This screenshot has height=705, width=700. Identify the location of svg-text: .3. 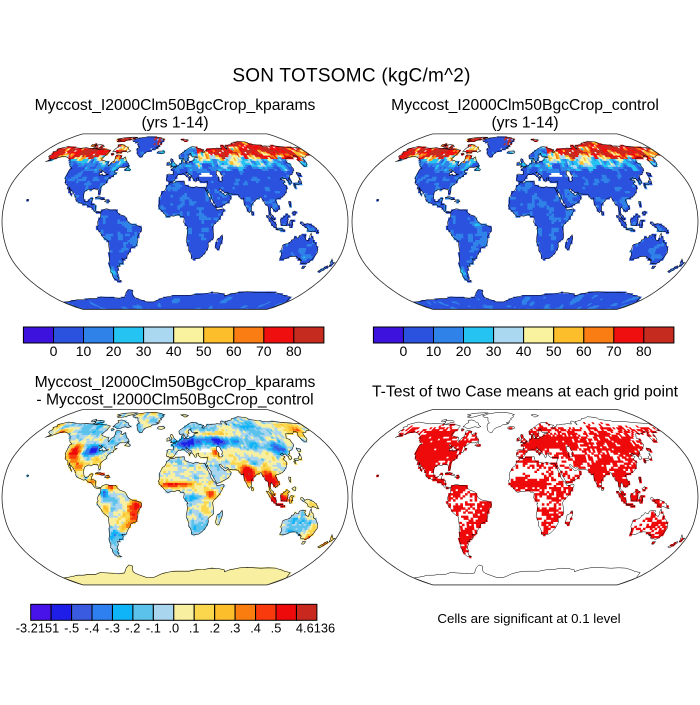
(235, 628).